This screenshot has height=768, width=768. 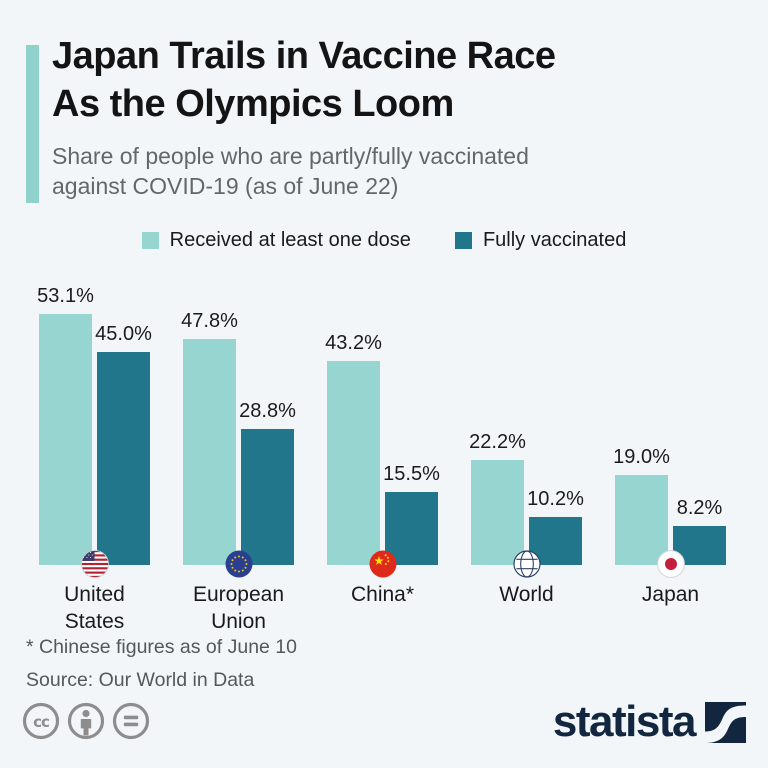 I want to click on legend-swatch-fully, so click(x=463, y=240).